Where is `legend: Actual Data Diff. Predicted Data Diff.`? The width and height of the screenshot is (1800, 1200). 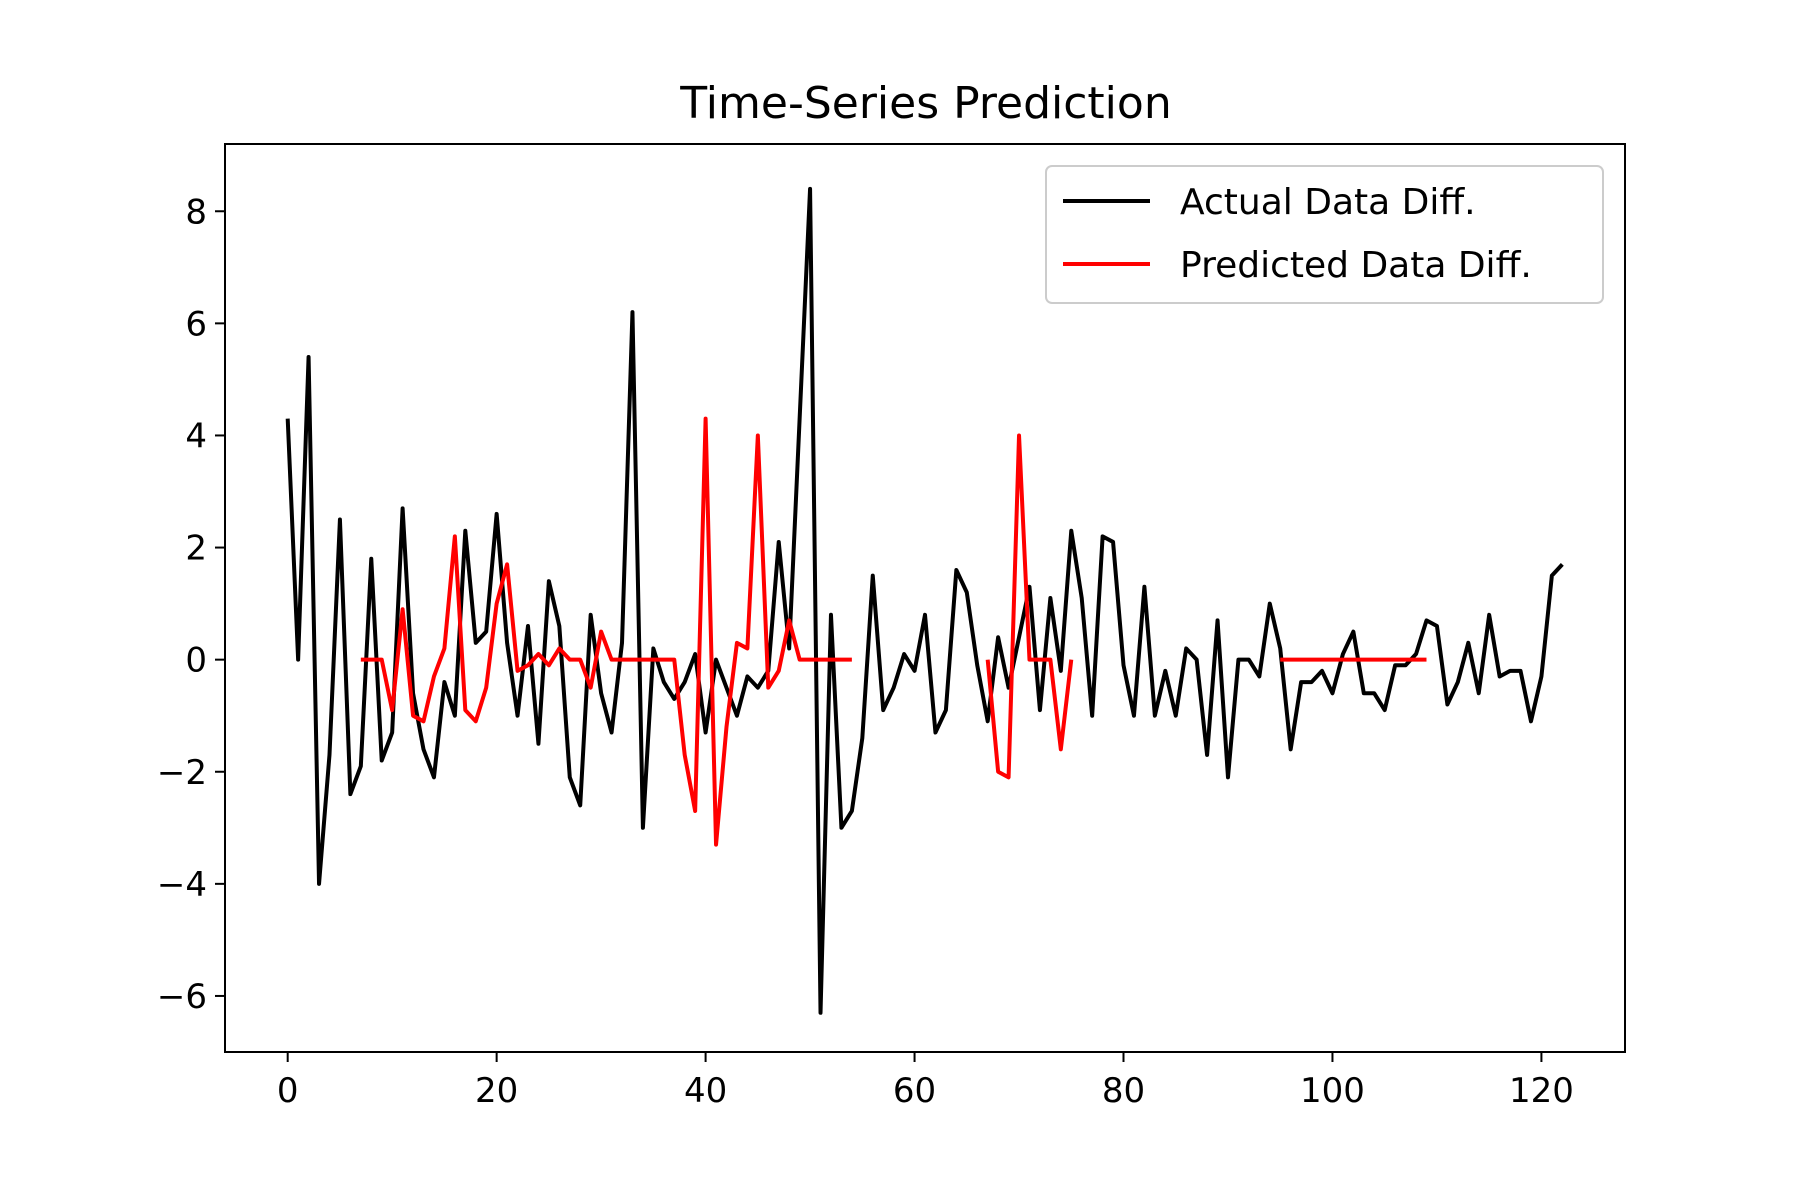 legend: Actual Data Diff. Predicted Data Diff. is located at coordinates (1324, 234).